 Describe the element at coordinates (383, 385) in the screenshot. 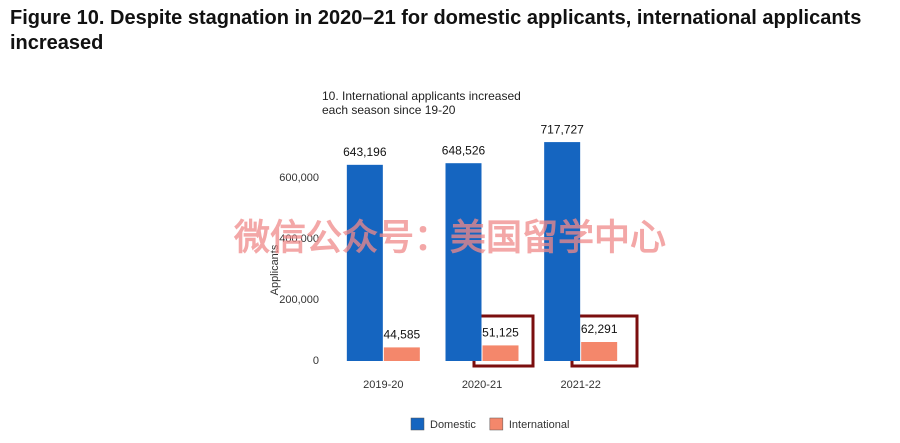

I see `x-tick-label: 2019-20` at that location.